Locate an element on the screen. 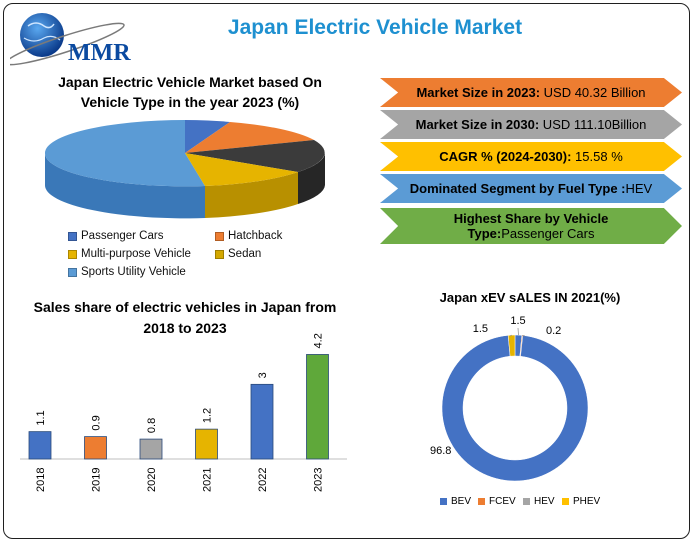  legend-item: Passenger Cars is located at coordinates (115, 236).